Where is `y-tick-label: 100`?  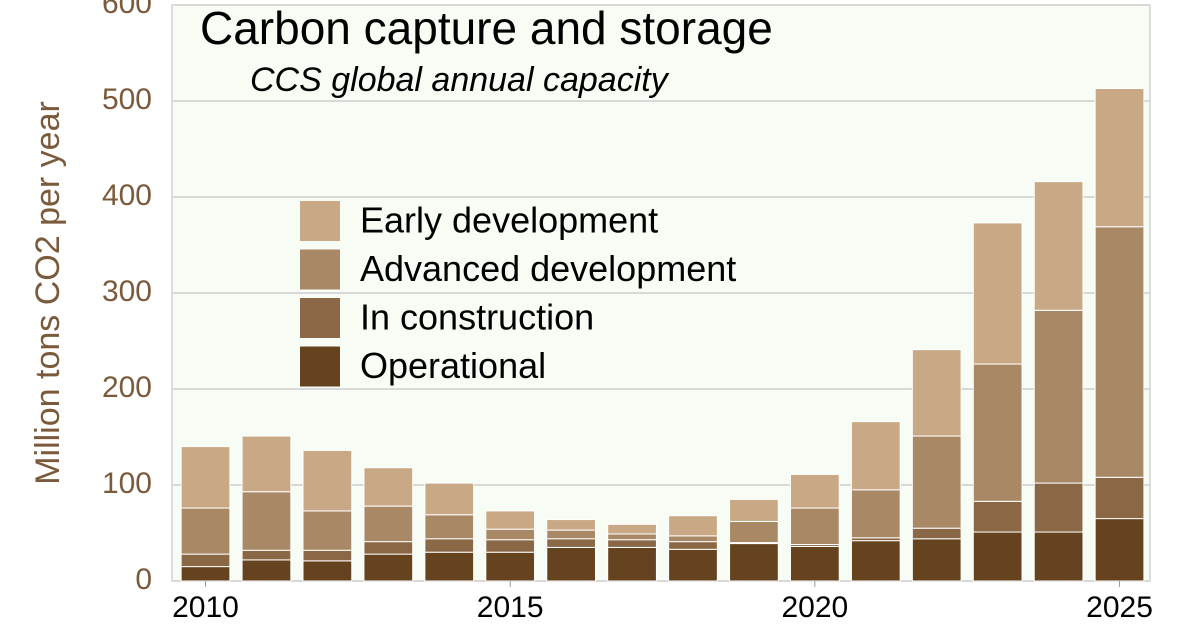
y-tick-label: 100 is located at coordinates (127, 483).